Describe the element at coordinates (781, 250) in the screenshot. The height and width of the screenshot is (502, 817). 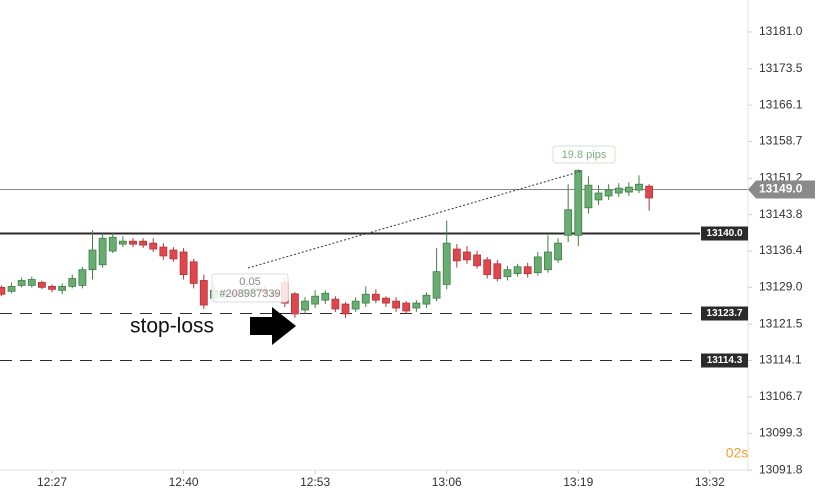
I see `y-tick-label: 13136.4` at that location.